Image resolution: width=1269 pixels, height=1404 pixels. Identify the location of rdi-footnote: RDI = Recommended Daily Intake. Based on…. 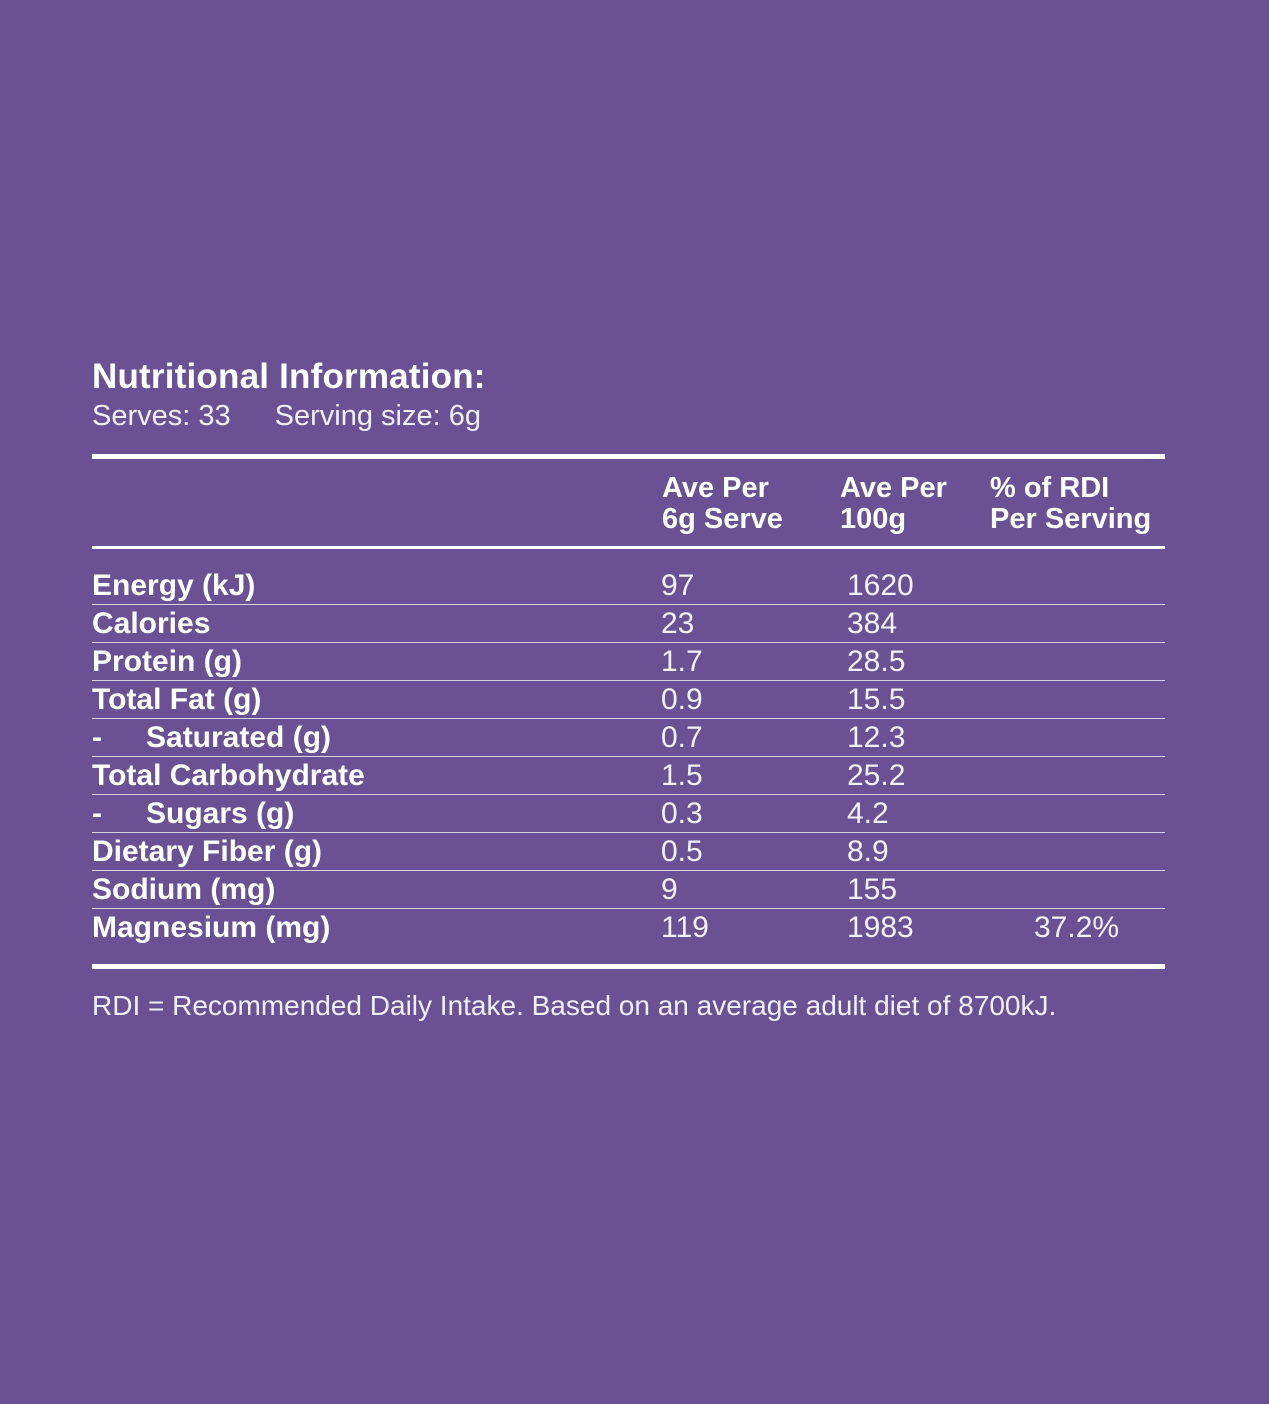
(574, 1005).